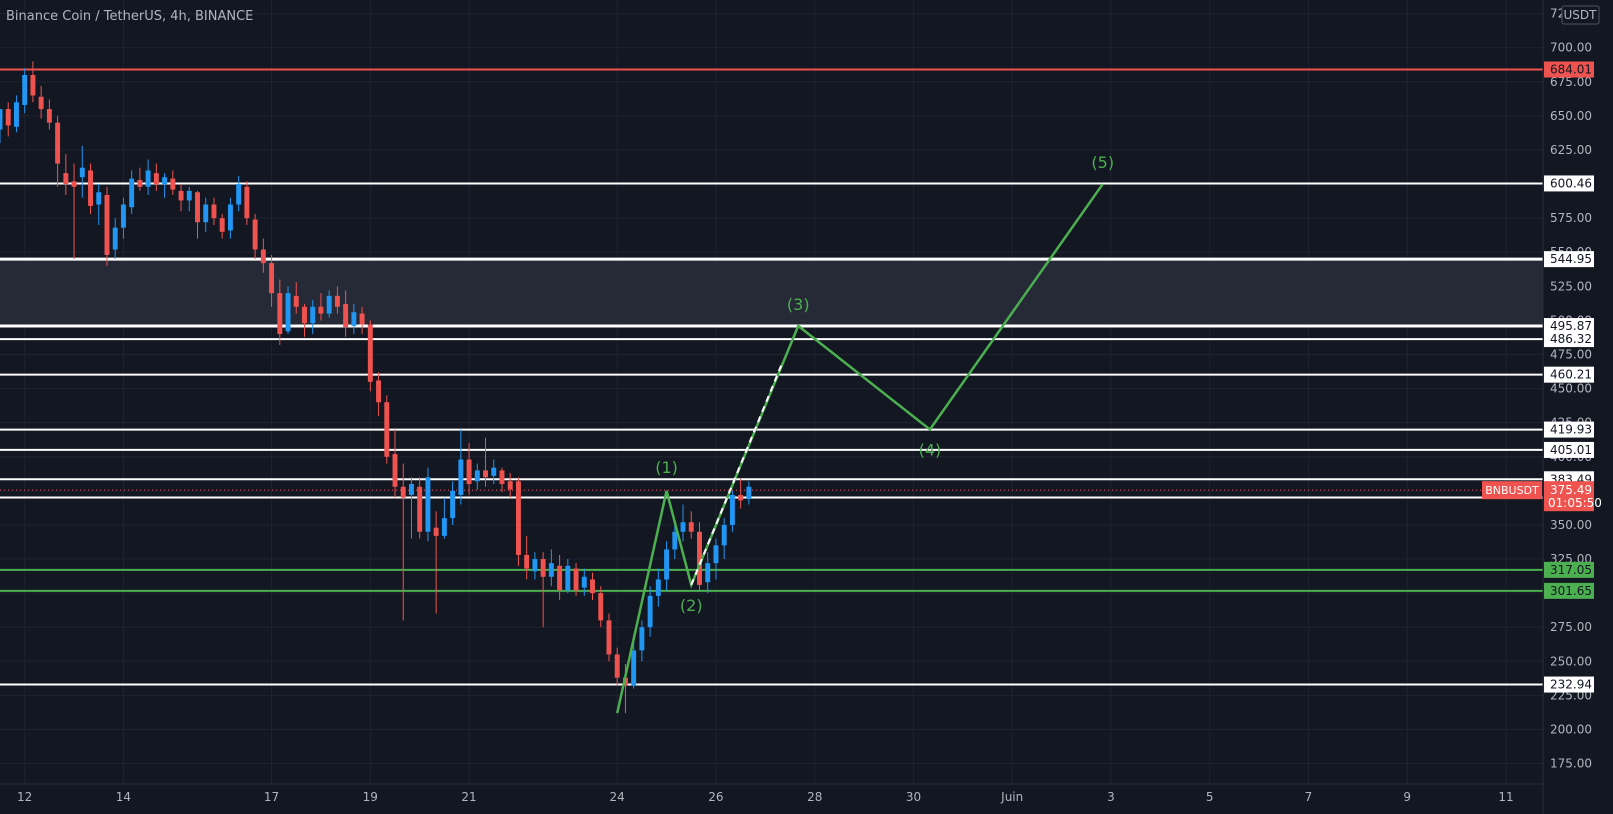 Image resolution: width=1613 pixels, height=814 pixels. I want to click on level-label: 419.93, so click(1569, 429).